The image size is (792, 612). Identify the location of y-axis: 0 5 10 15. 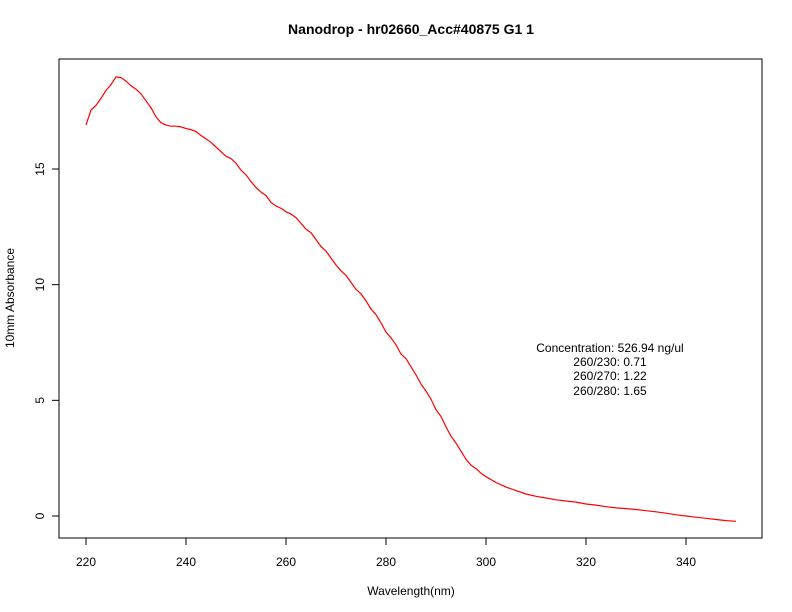
(46, 340).